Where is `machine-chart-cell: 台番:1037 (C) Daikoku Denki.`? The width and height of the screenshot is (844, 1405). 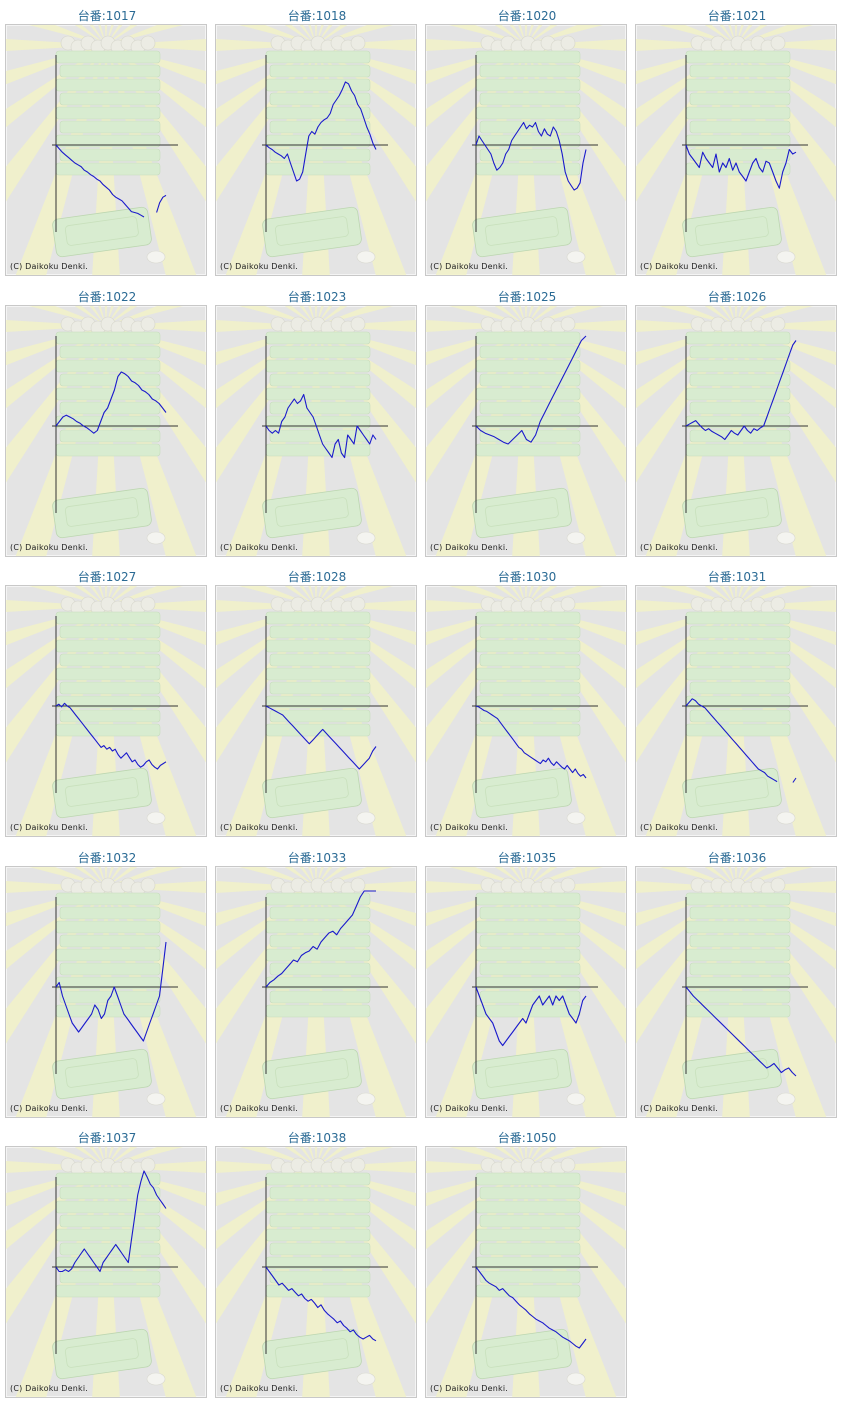
machine-chart-cell: 台番:1037 (C) Daikoku Denki. is located at coordinates (107, 1263).